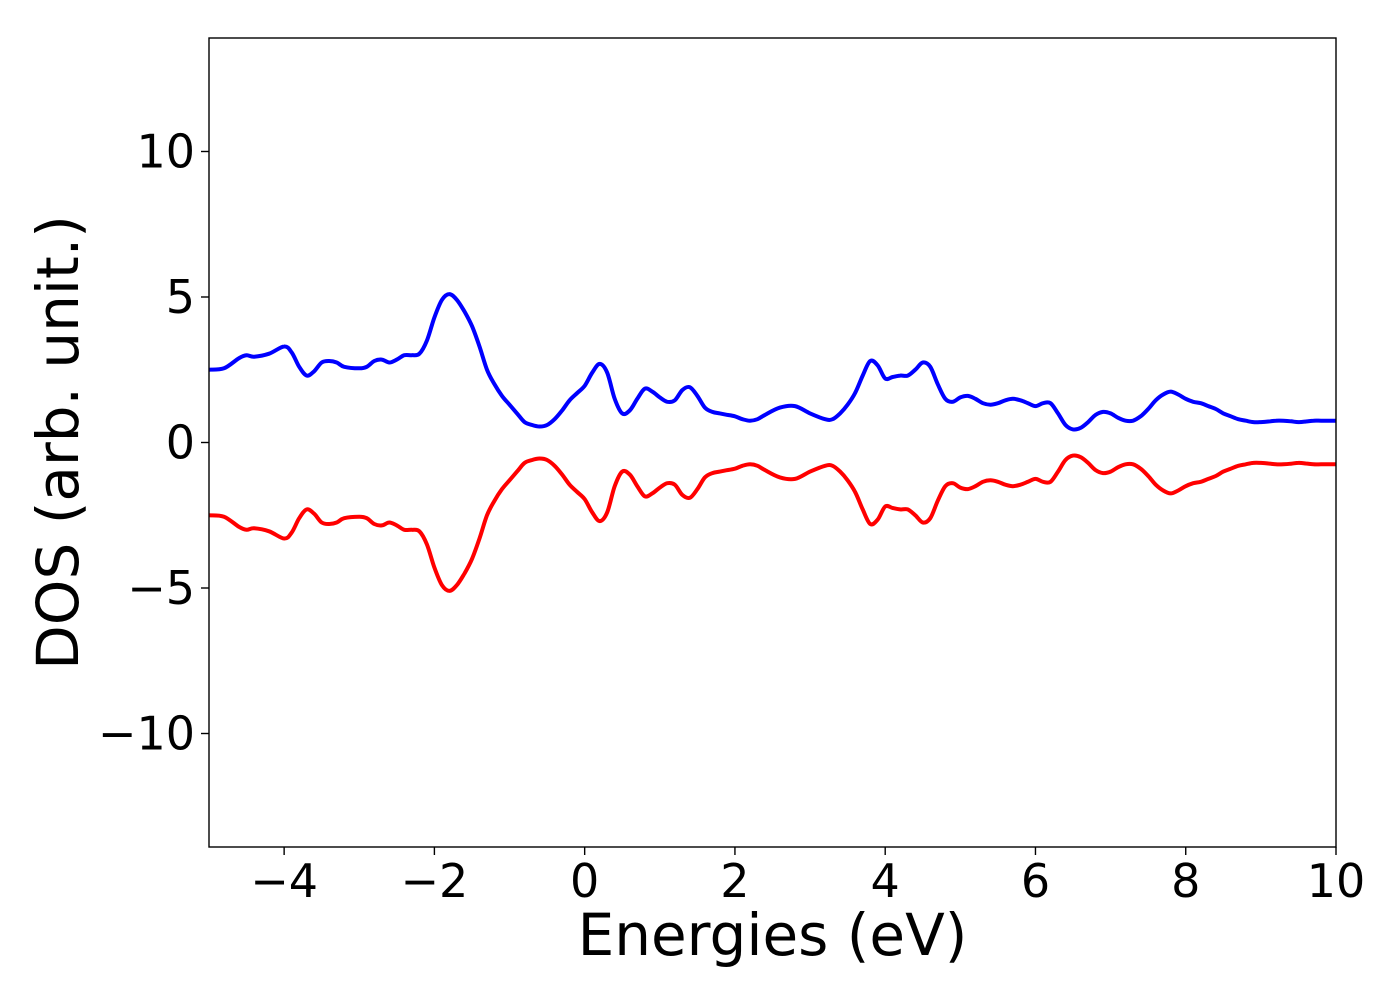 The image size is (1400, 1000). What do you see at coordinates (1035, 881) in the screenshot?
I see `x-tick-label: 6` at bounding box center [1035, 881].